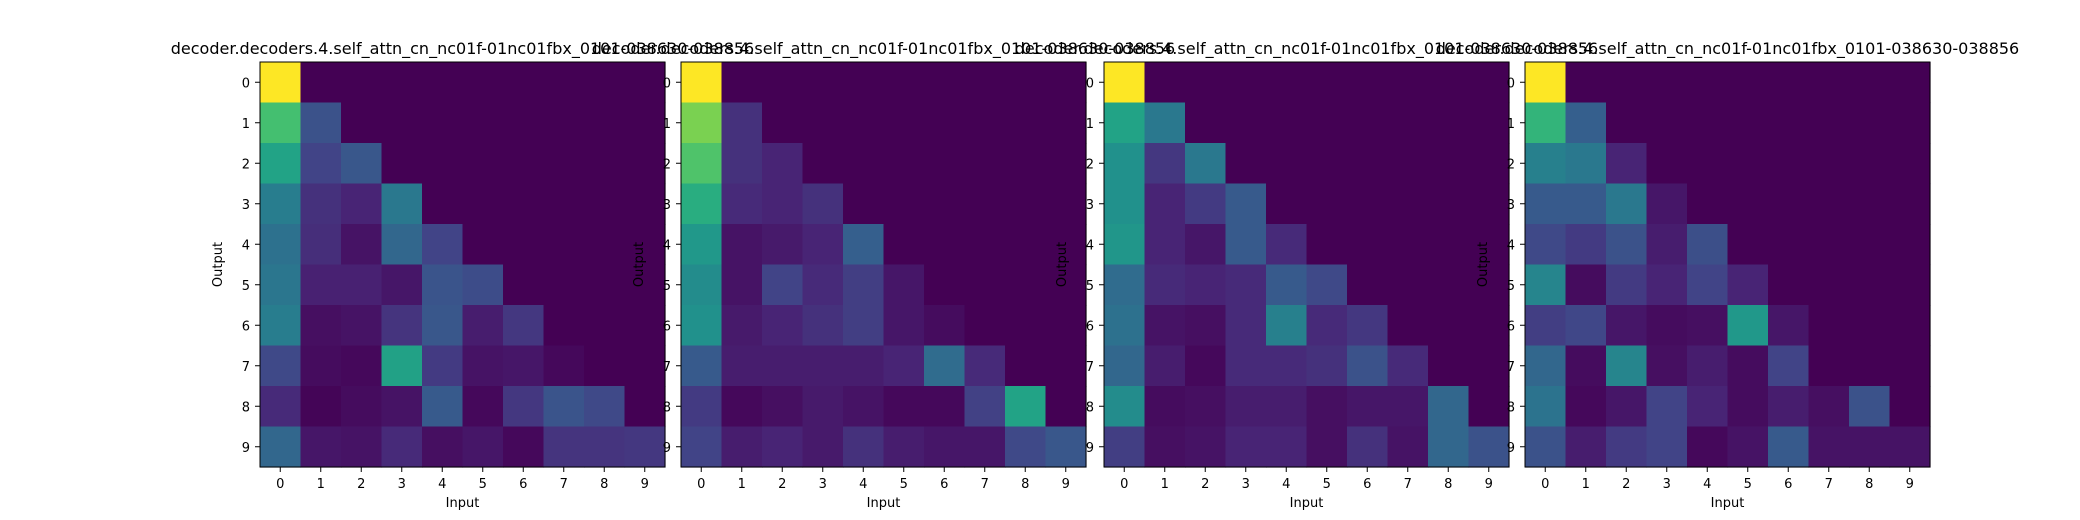  I want to click on y-axis-label: Output, so click(1062, 264).